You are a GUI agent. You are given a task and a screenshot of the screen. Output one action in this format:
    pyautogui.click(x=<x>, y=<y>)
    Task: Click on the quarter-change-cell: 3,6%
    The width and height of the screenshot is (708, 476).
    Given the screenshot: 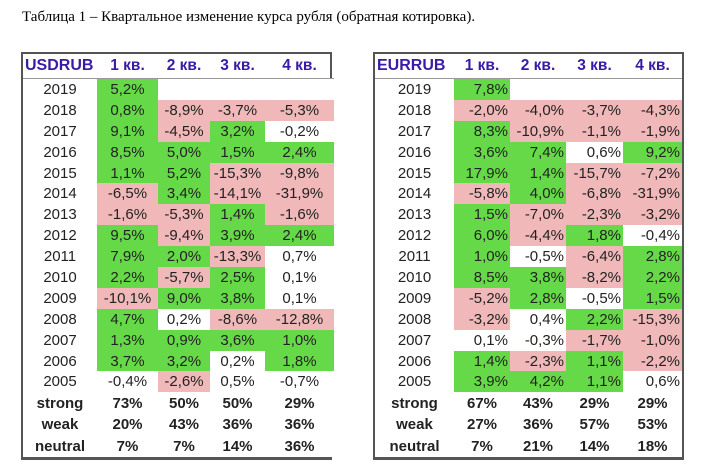 What is the action you would take?
    pyautogui.click(x=482, y=152)
    